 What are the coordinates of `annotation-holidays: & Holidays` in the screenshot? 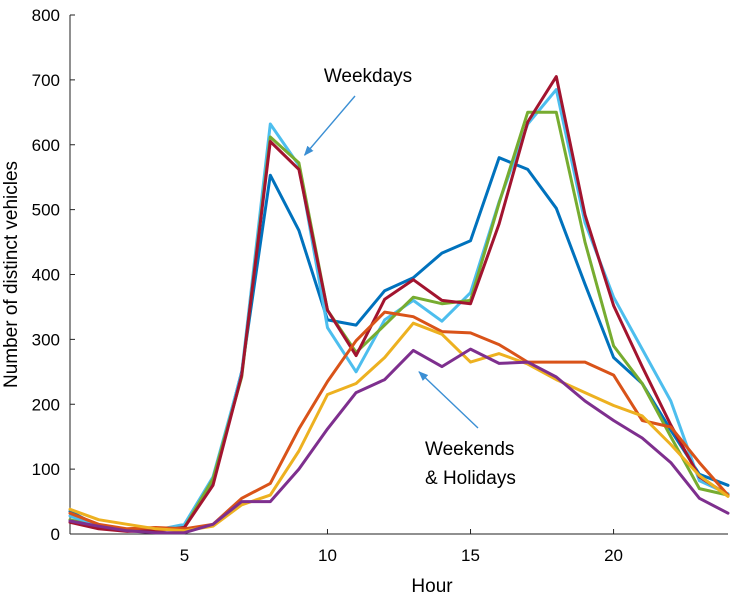 It's located at (470, 478).